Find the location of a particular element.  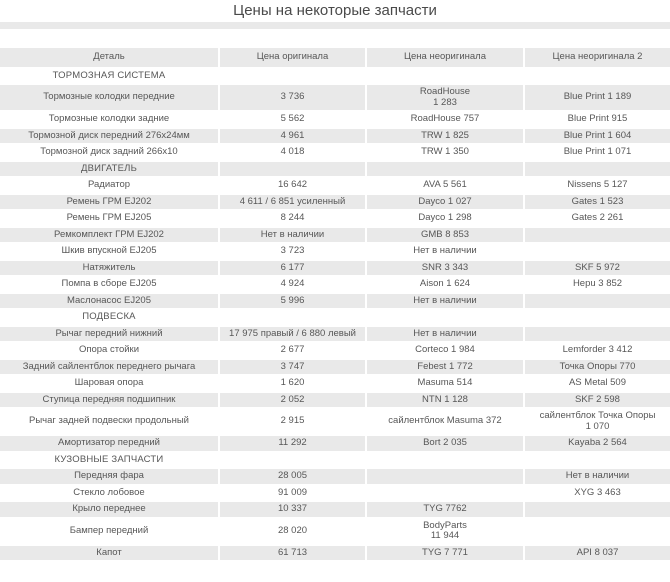

price-cell: Blue Print 915 is located at coordinates (597, 118).